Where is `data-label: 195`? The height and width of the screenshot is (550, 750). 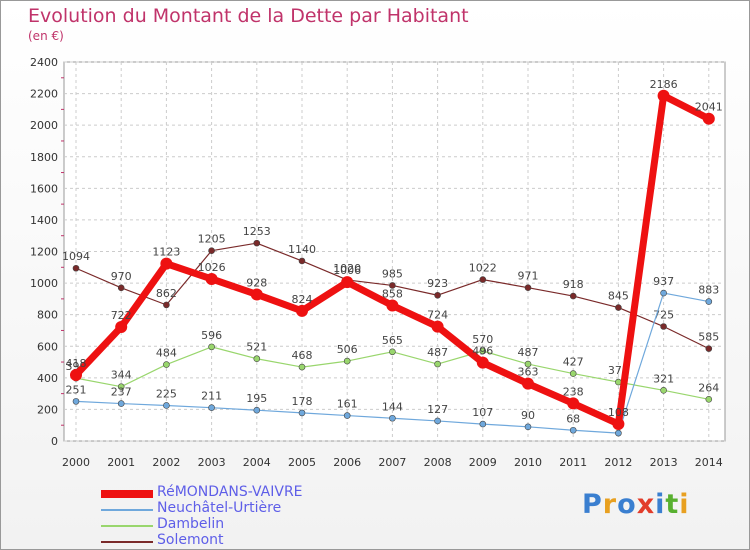 data-label: 195 is located at coordinates (256, 398).